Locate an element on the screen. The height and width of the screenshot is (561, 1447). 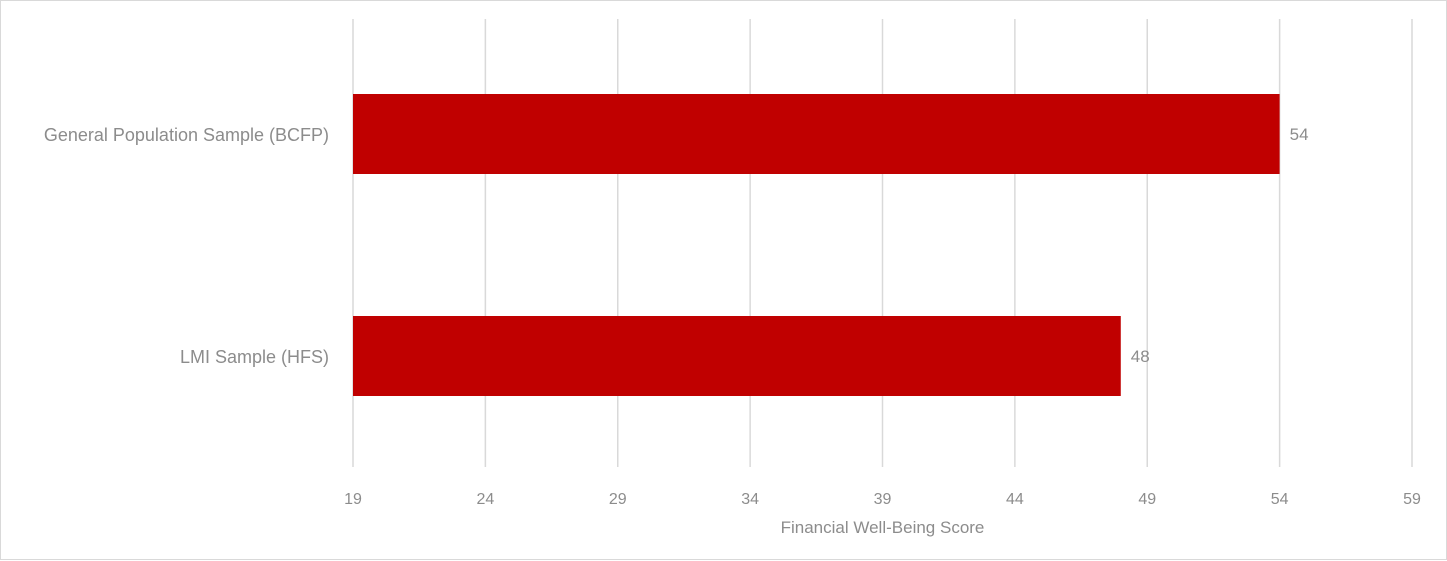
x-tick-label-34: 34 is located at coordinates (750, 499).